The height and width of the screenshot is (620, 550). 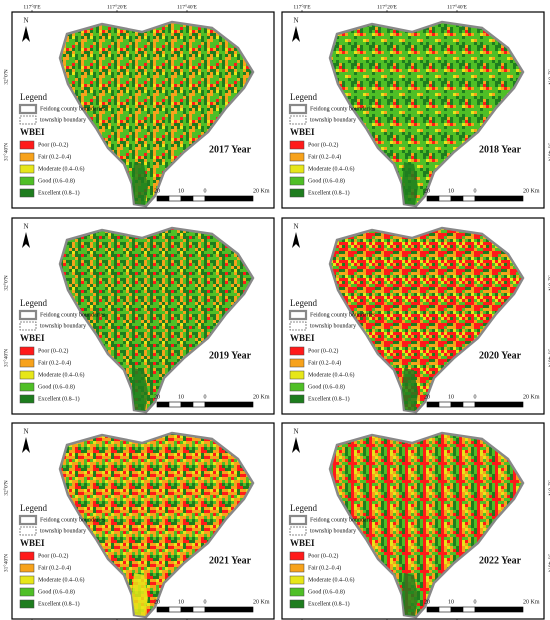 I want to click on lon-label: 117°20'E, so click(x=387, y=6).